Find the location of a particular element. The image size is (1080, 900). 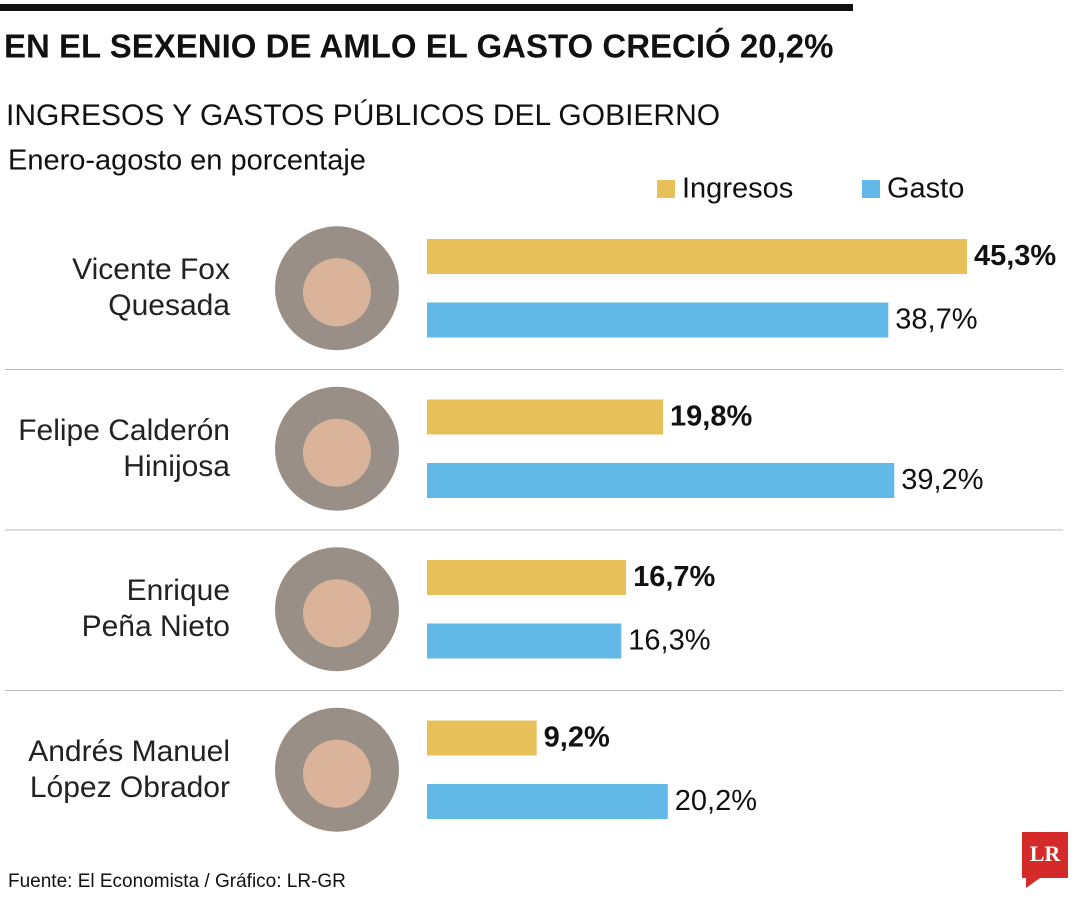

top-rule is located at coordinates (426, 7).